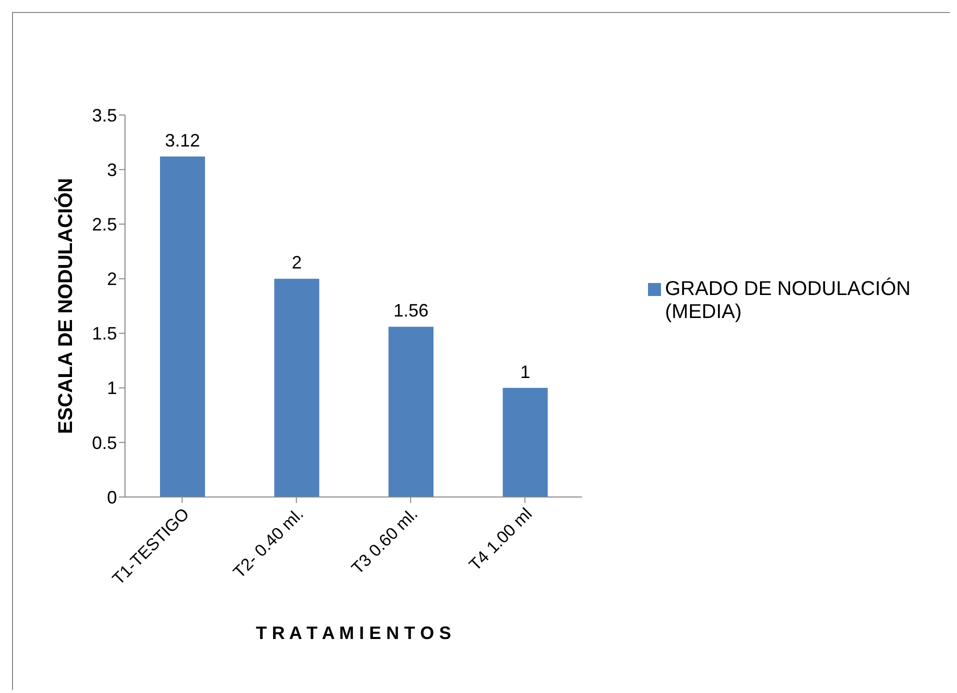  I want to click on y-tick-label: 3.5, so click(104, 115).